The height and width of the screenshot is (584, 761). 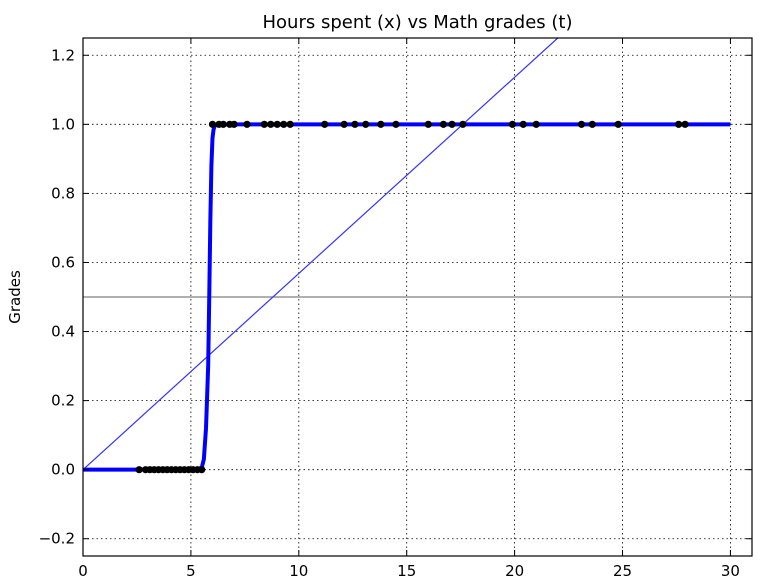 What do you see at coordinates (63, 262) in the screenshot?
I see `y-tick-label: 0.6` at bounding box center [63, 262].